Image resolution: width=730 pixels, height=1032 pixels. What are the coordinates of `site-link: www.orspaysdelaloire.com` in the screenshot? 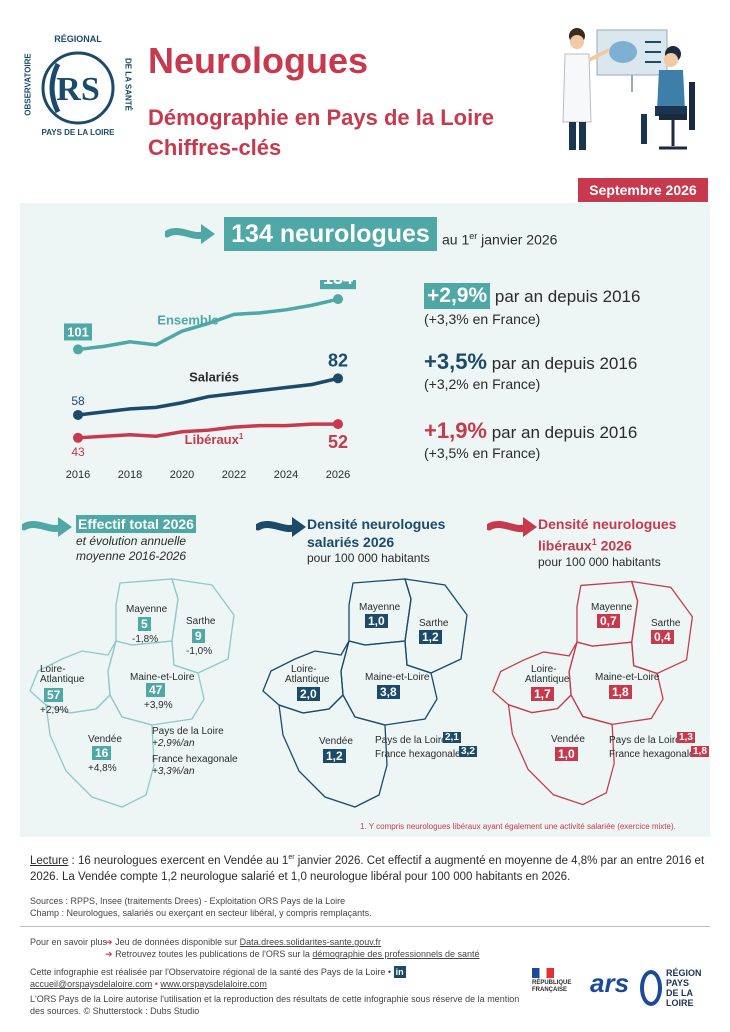 It's located at (213, 984).